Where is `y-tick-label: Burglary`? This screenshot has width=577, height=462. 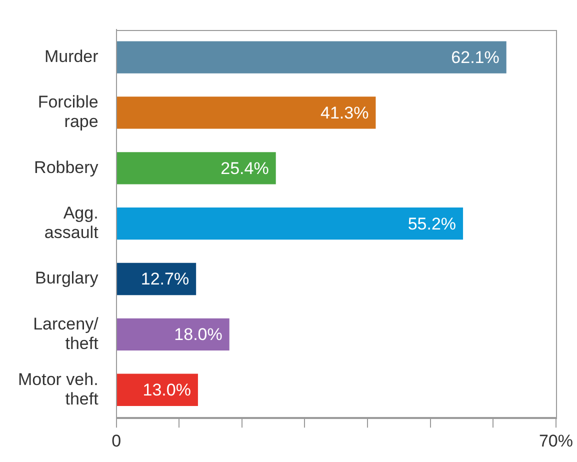 y-tick-label: Burglary is located at coordinates (67, 278).